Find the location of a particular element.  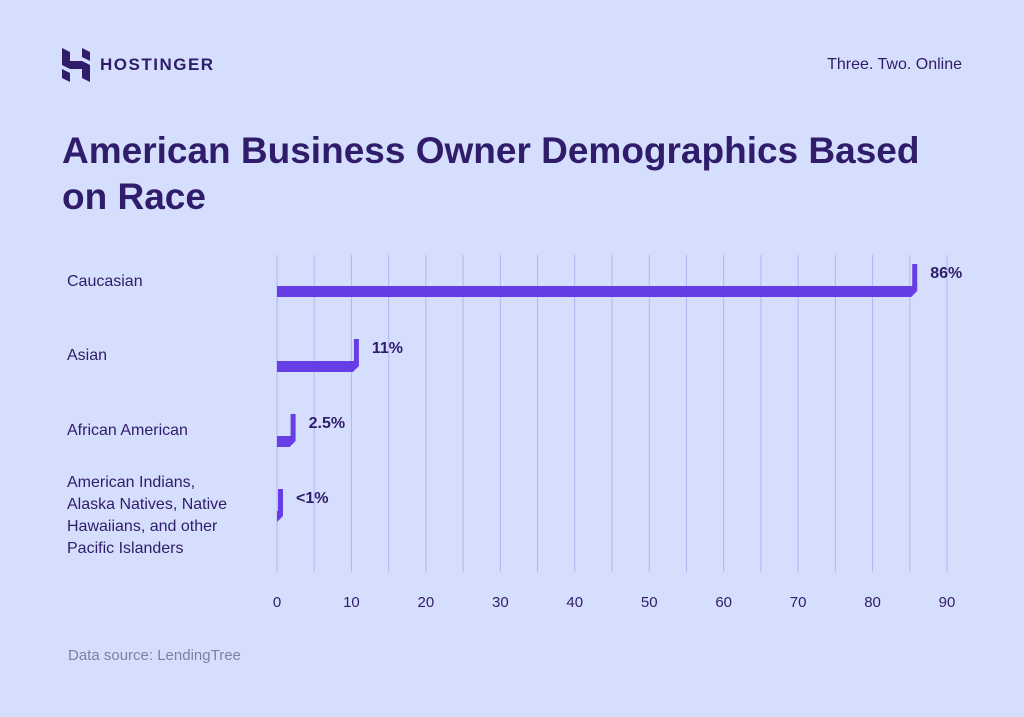

x-tick-label: 50 is located at coordinates (649, 602).